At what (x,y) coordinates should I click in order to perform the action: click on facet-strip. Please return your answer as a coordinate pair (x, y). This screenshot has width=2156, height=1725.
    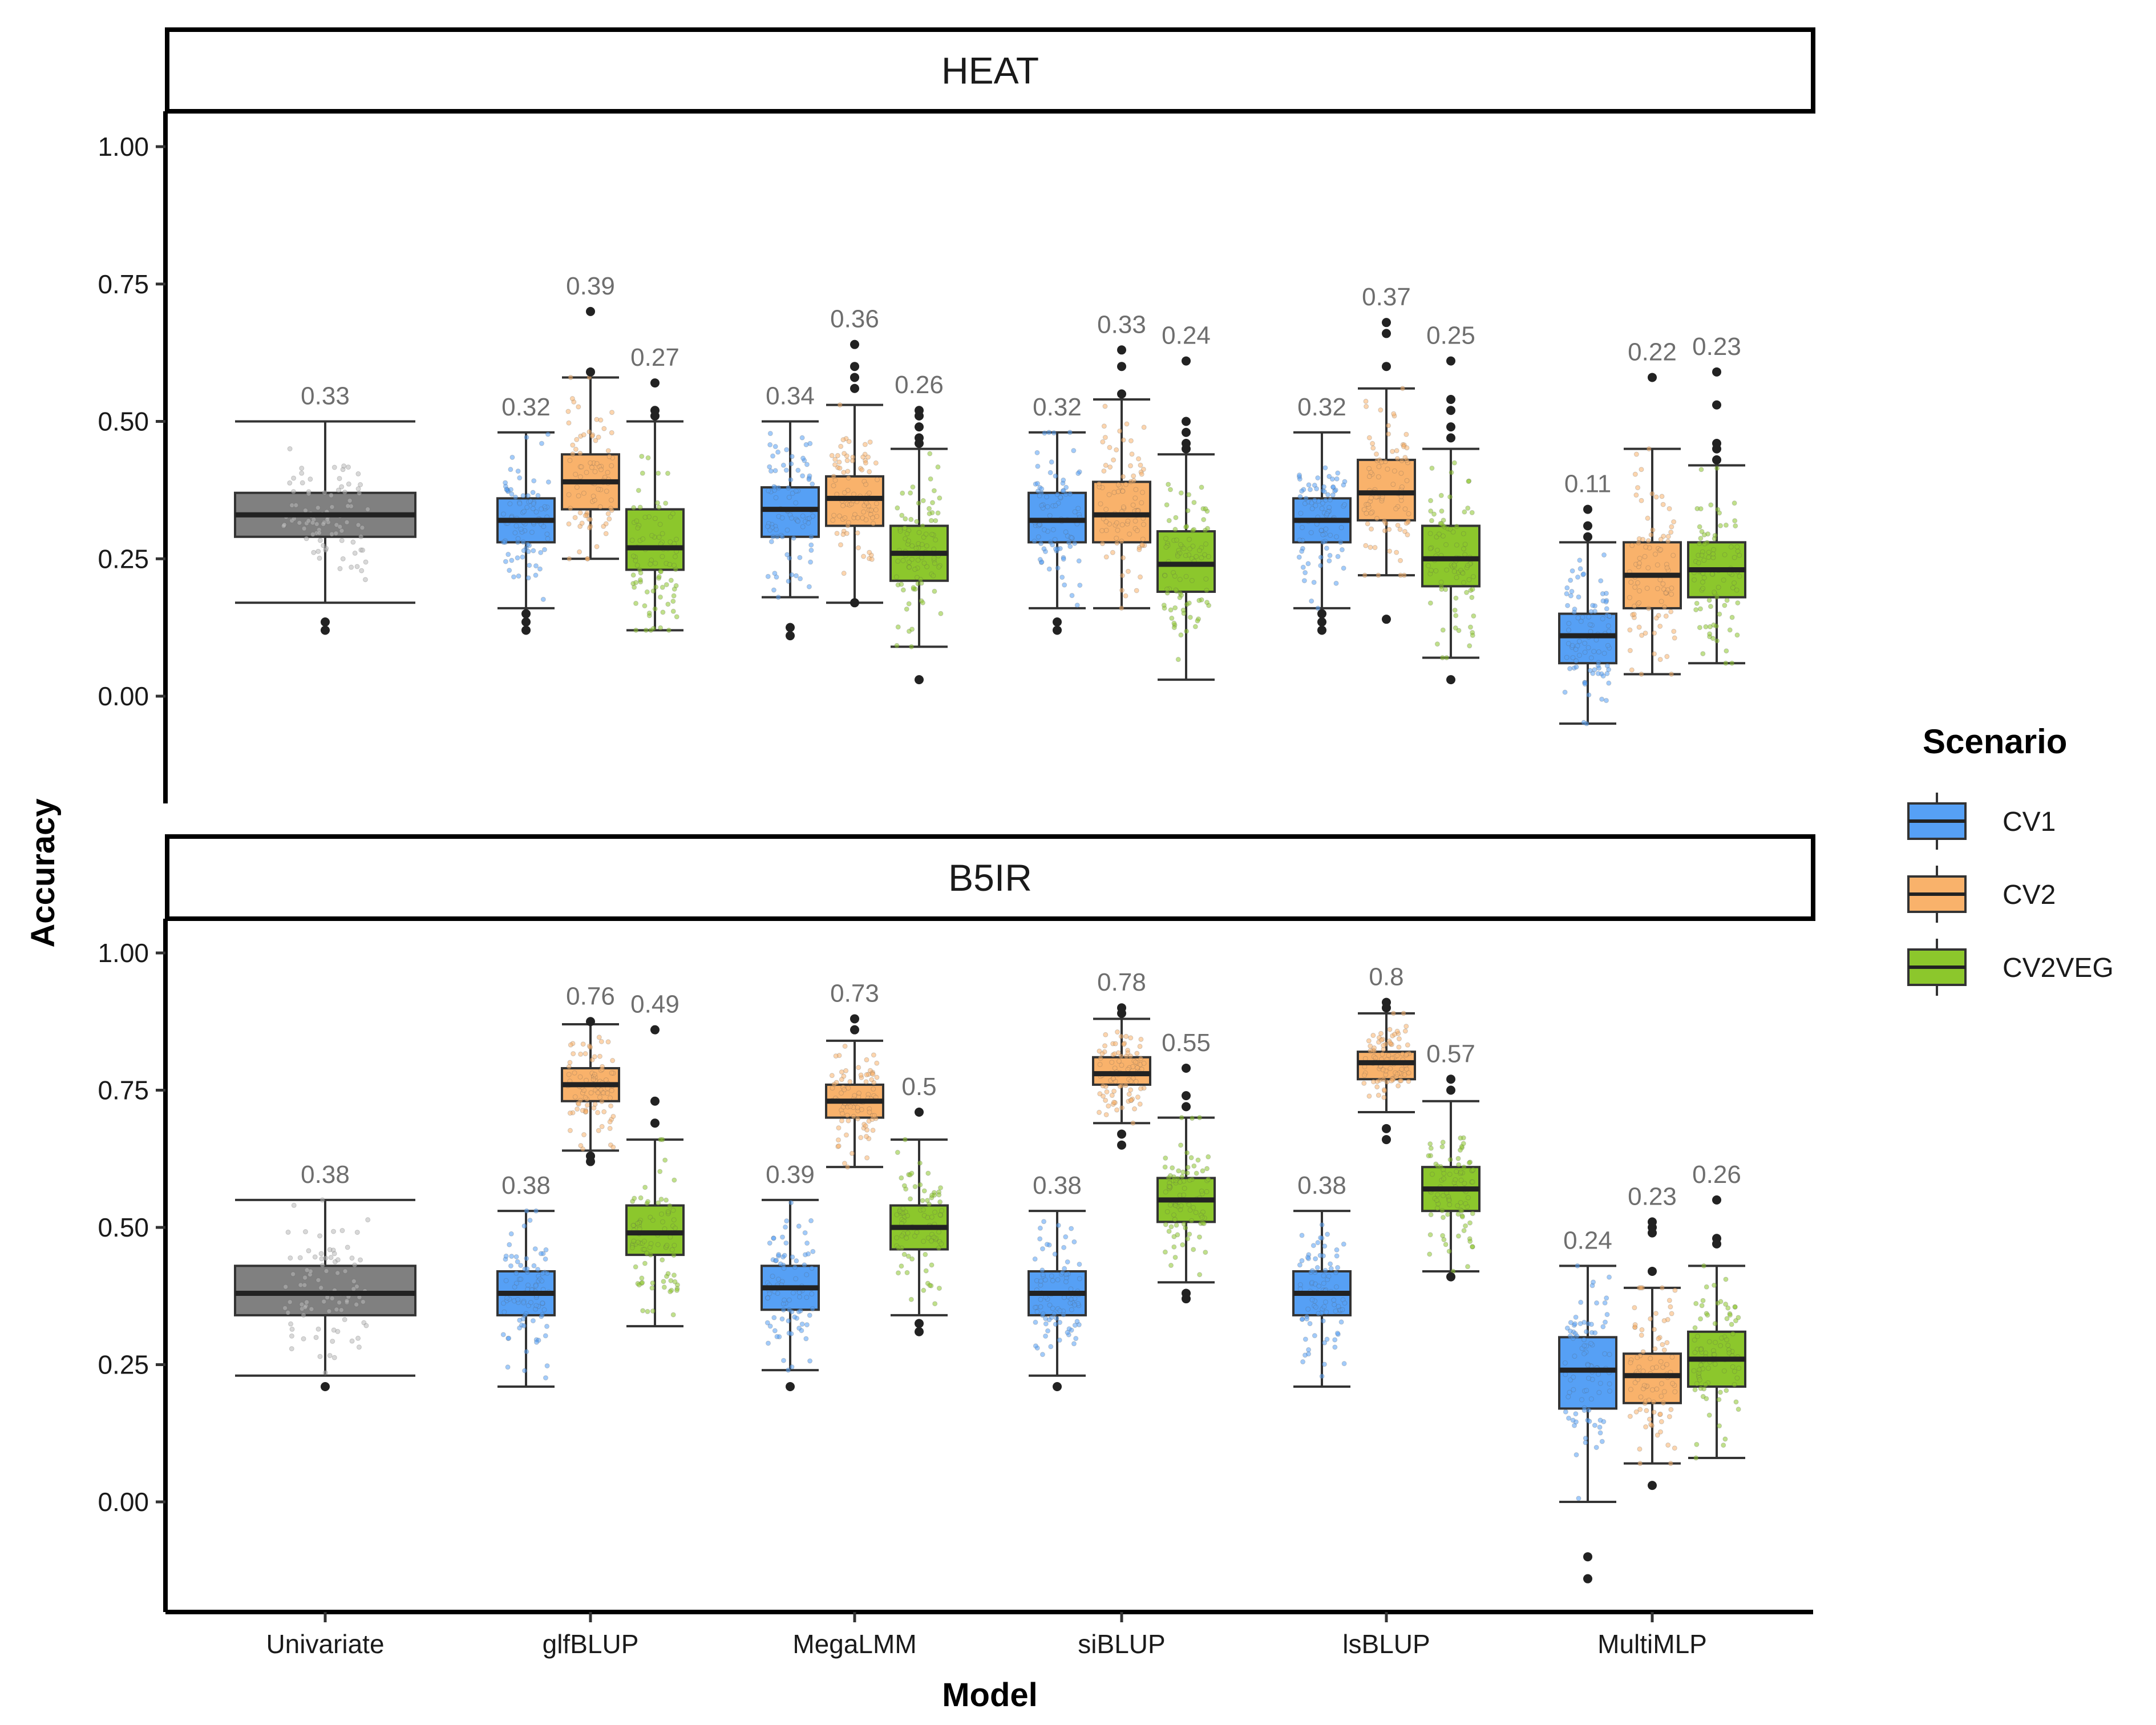
    Looking at the image, I should click on (990, 877).